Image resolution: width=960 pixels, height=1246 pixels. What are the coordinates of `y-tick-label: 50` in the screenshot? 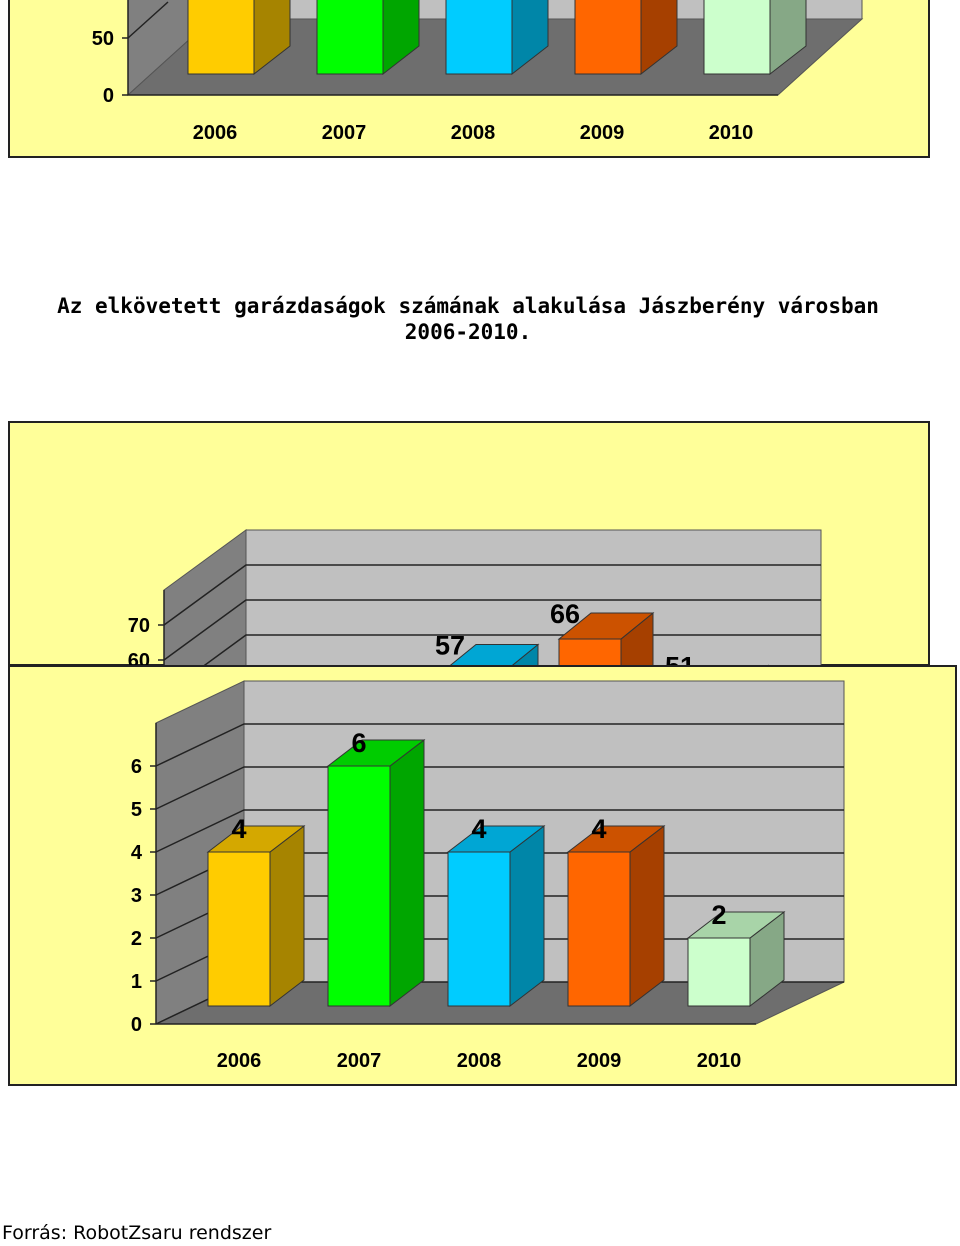 It's located at (103, 39).